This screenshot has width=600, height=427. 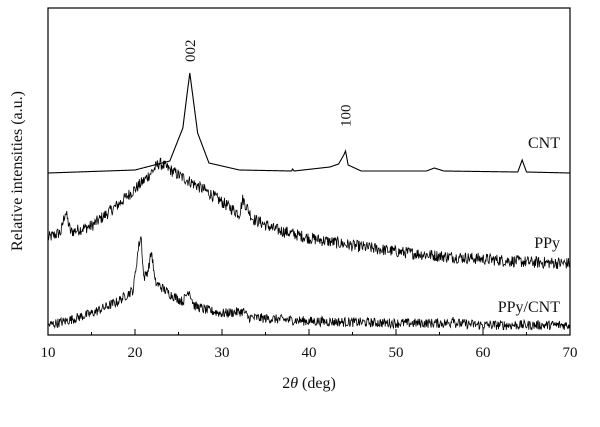 What do you see at coordinates (347, 116) in the screenshot?
I see `peak-label-100: 100` at bounding box center [347, 116].